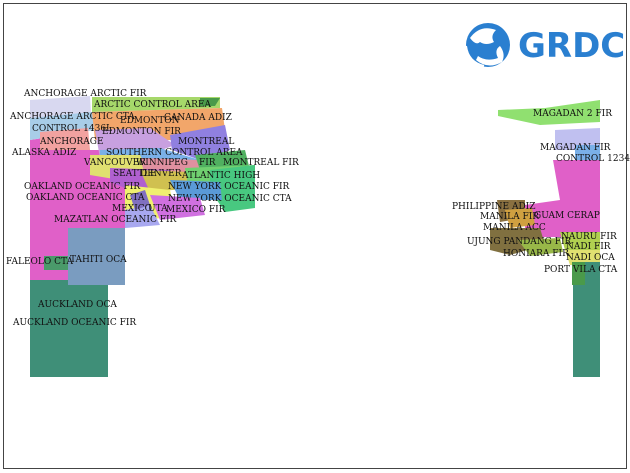  Describe the element at coordinates (162, 163) in the screenshot. I see `region-label: WINNIPEG` at that location.